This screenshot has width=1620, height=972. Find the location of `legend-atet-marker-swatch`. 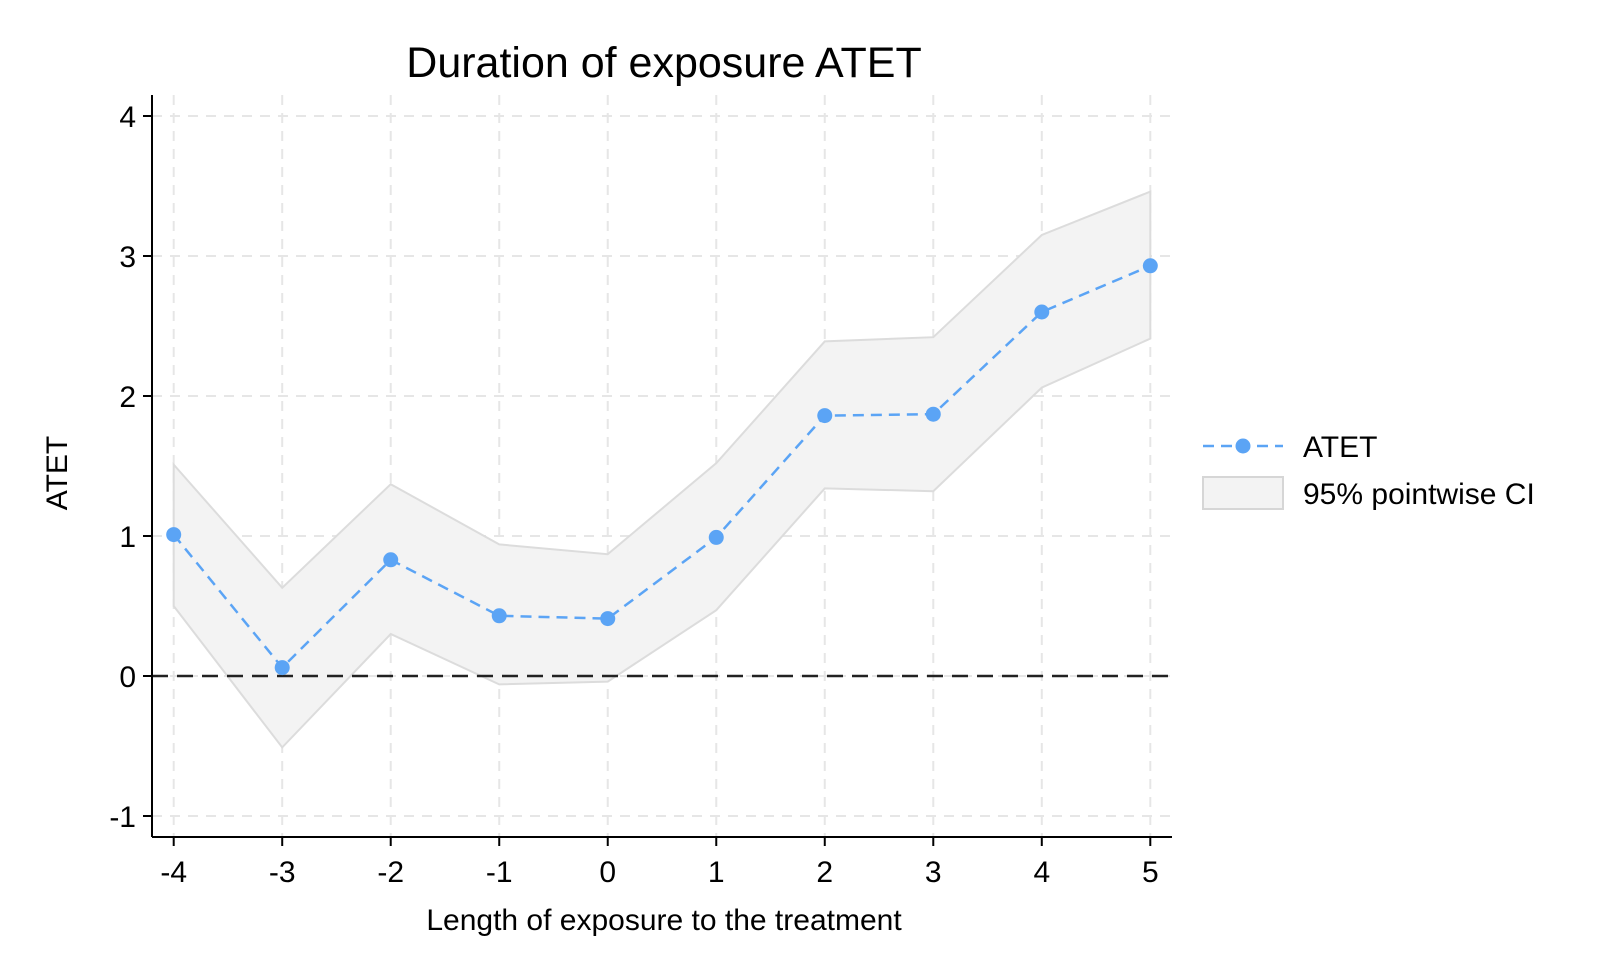

legend-atet-marker-swatch is located at coordinates (1243, 446).